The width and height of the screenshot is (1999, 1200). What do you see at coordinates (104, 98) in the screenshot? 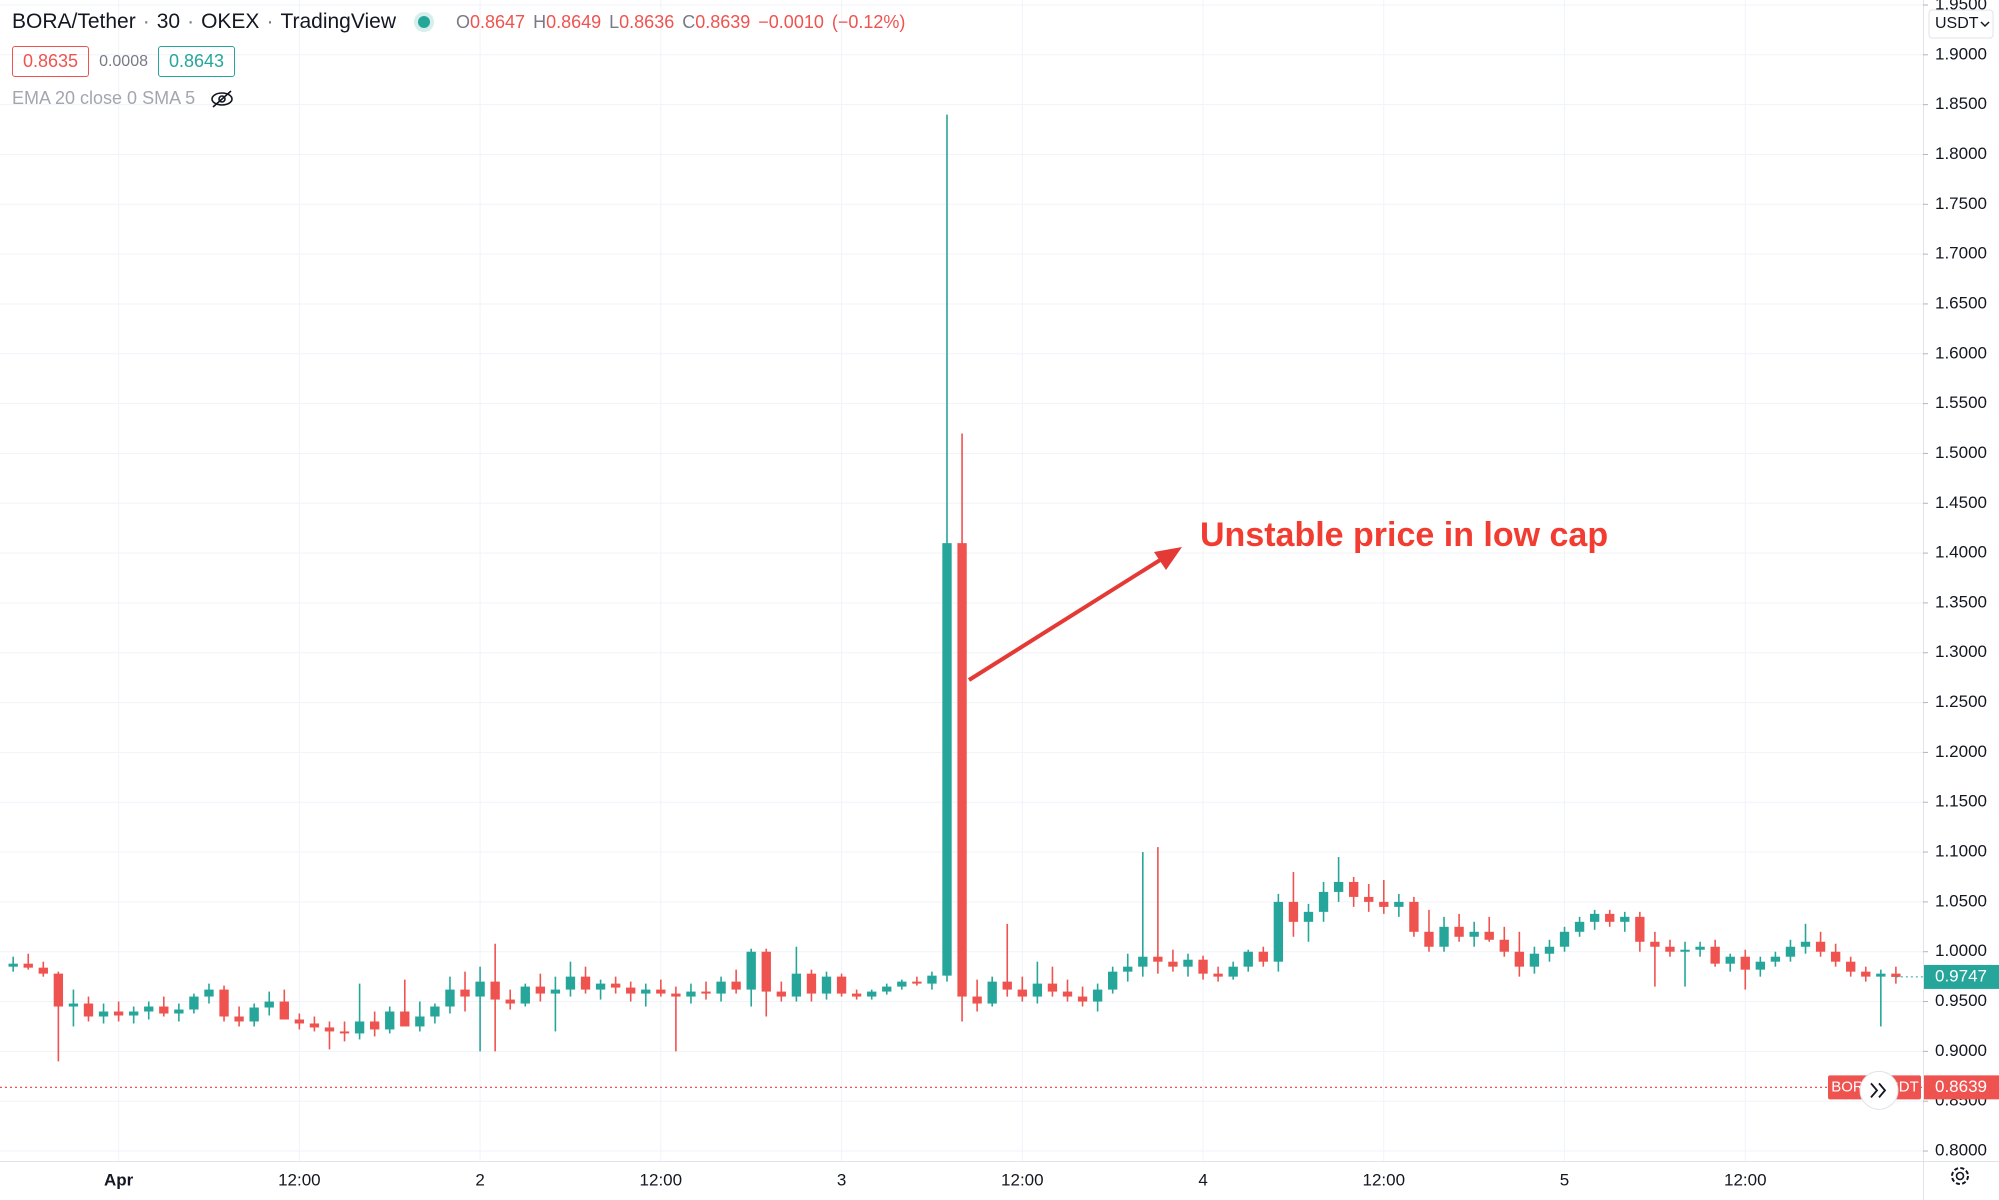
I see `indicator-label: EMA 20 close 0 SMA 5` at bounding box center [104, 98].